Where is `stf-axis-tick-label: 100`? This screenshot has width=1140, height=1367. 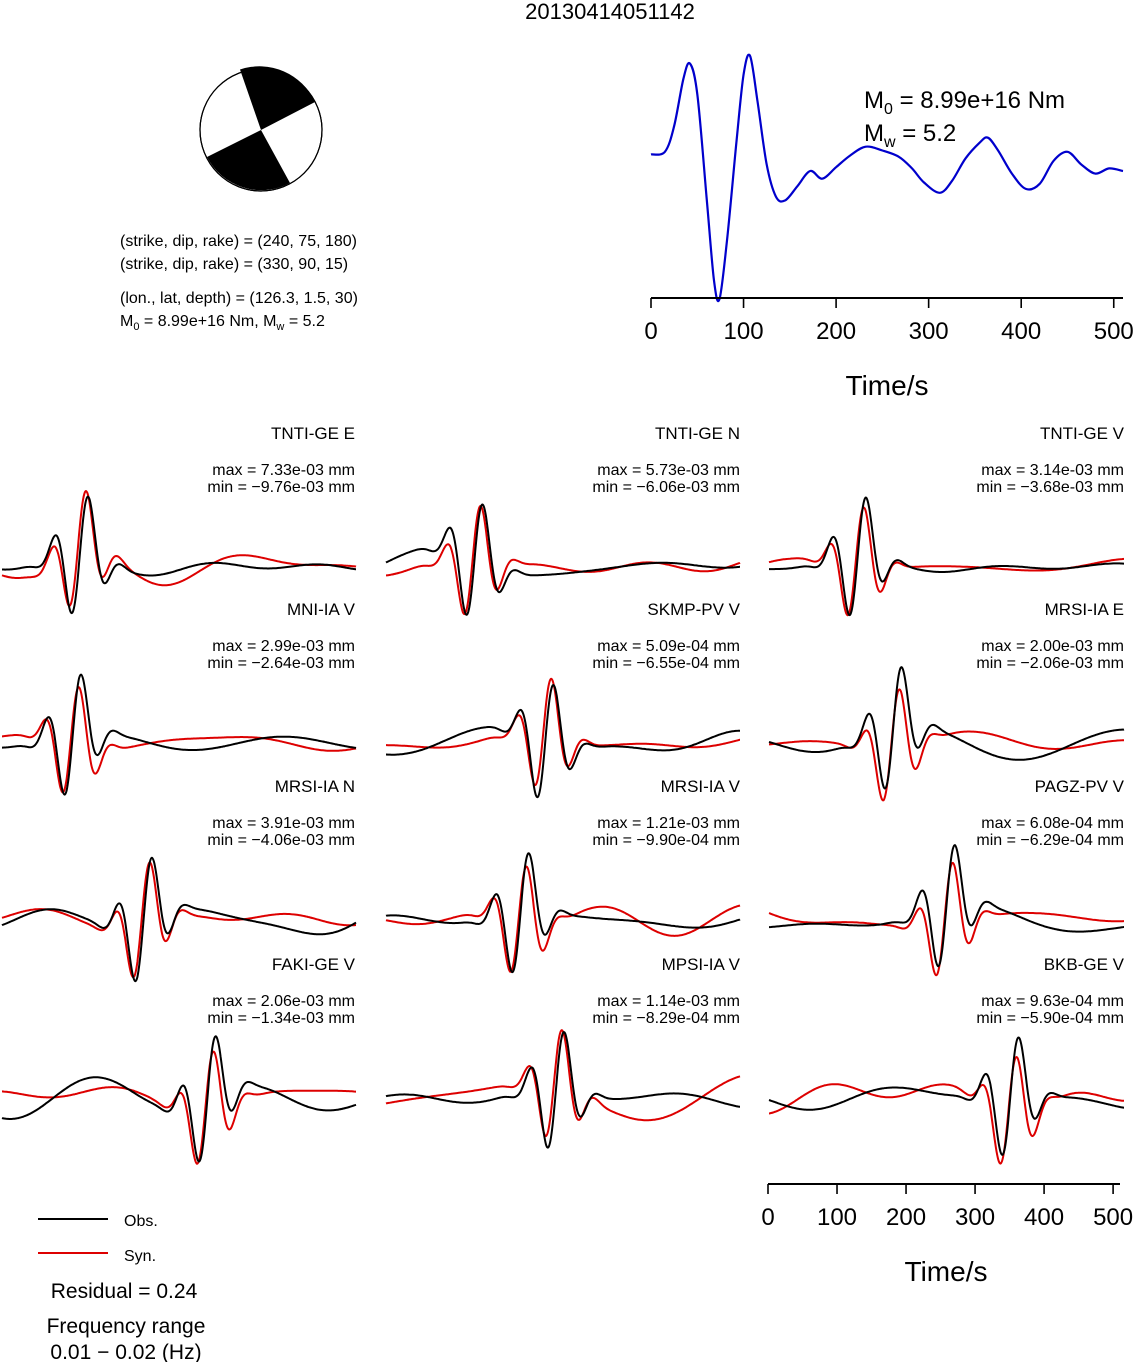
stf-axis-tick-label: 100 is located at coordinates (744, 331).